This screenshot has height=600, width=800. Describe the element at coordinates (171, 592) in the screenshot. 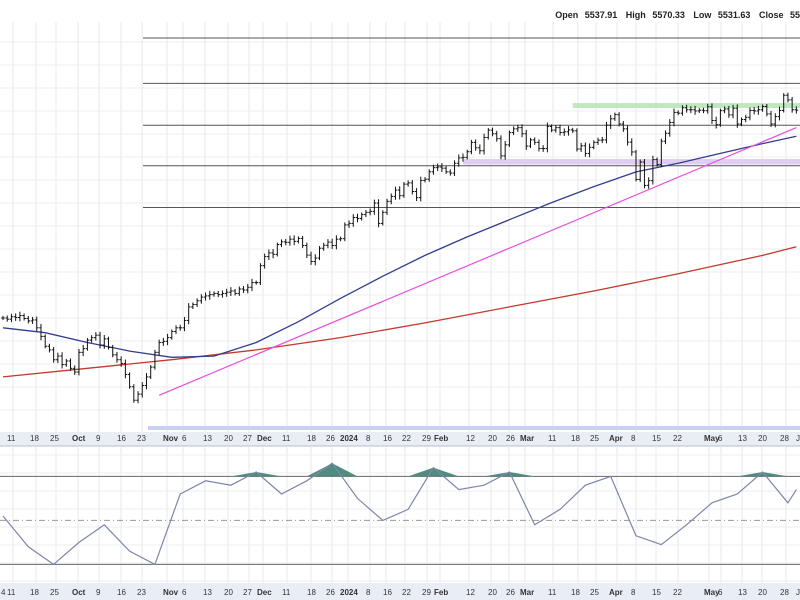

I see `indicator-axis-tick-label: Nov` at that location.